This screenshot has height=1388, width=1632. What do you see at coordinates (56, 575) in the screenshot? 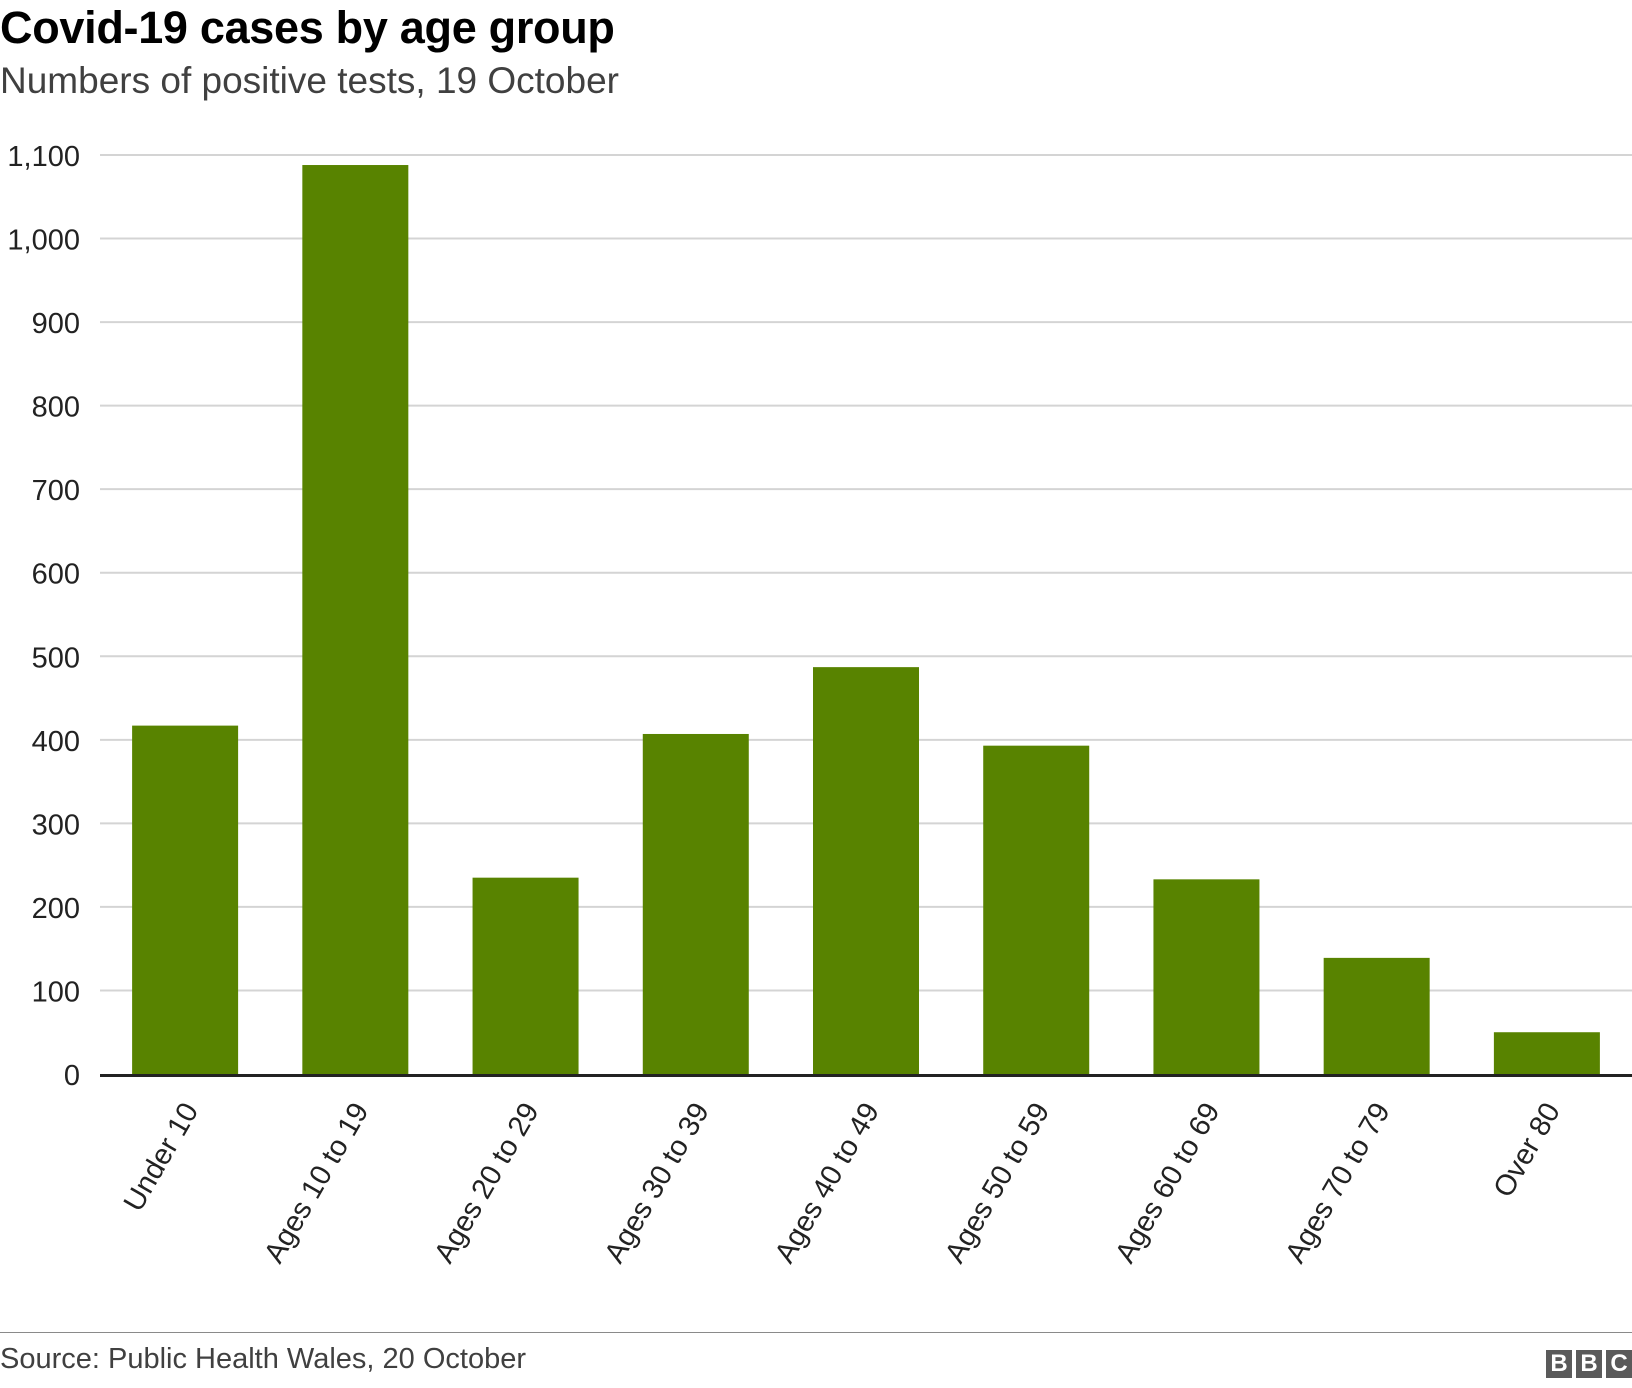
I see `y-tick-label: 600` at bounding box center [56, 575].